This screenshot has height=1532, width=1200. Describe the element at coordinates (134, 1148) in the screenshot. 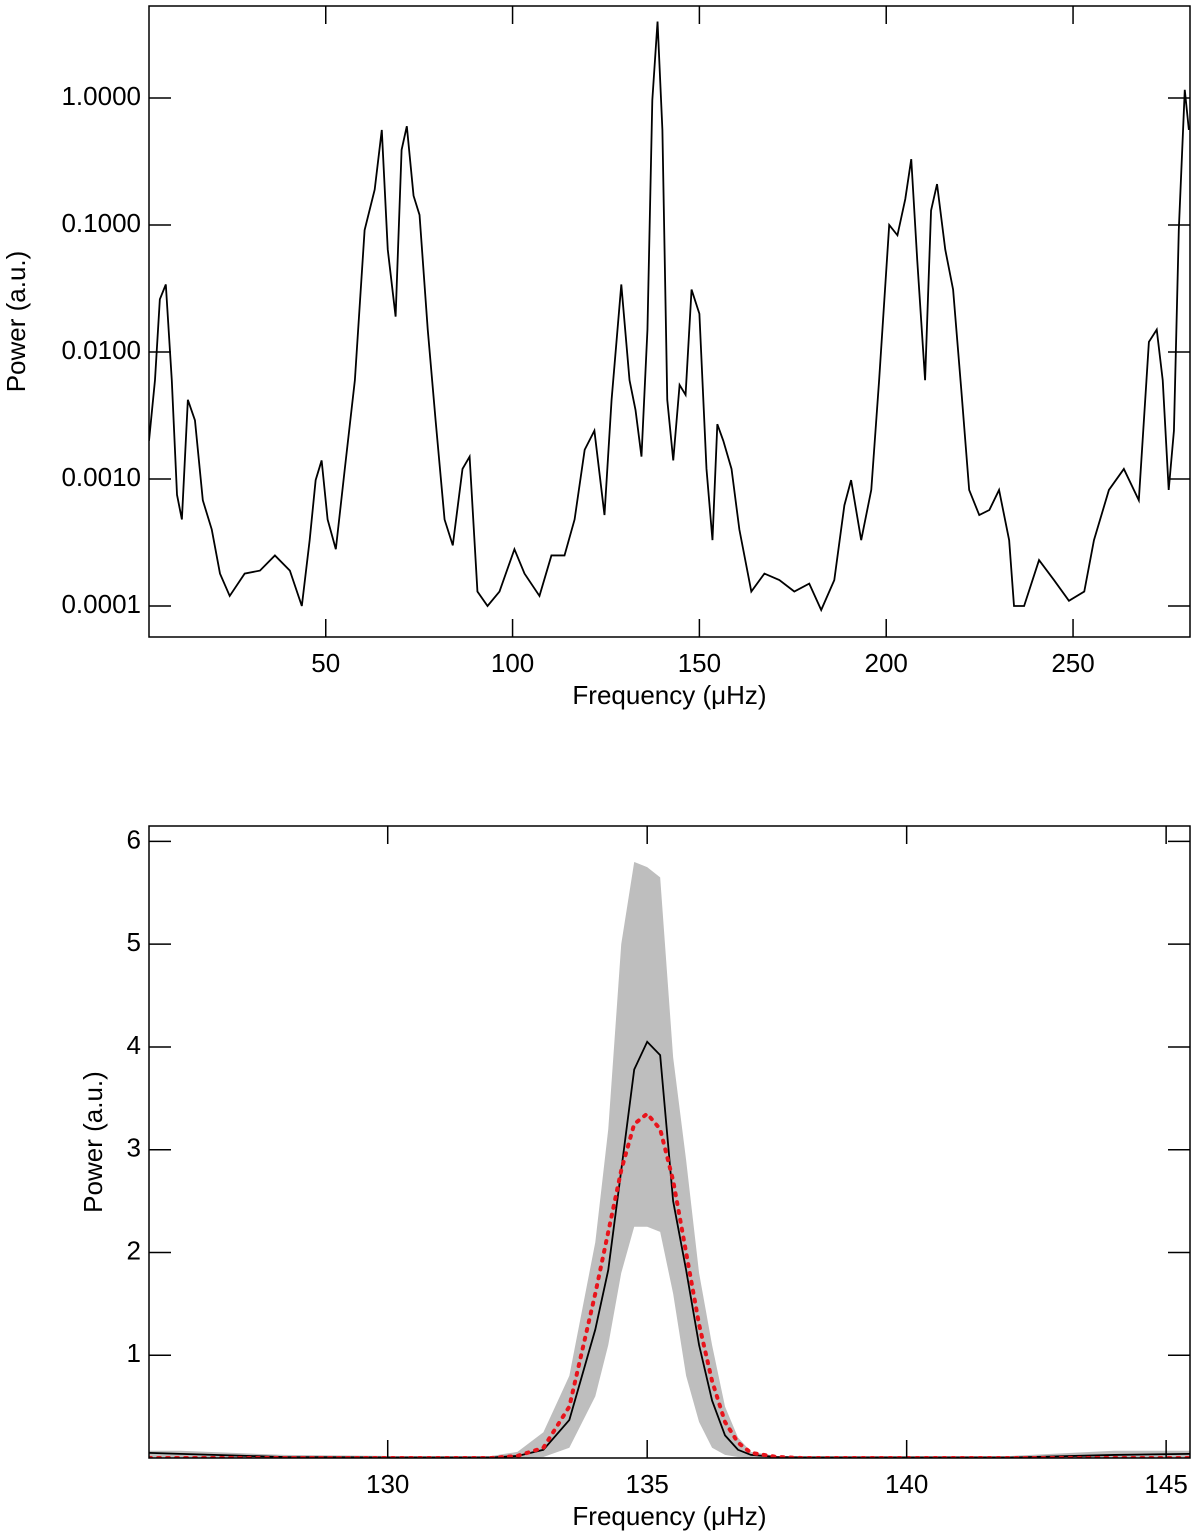

I see `y-tick-label: 3` at that location.